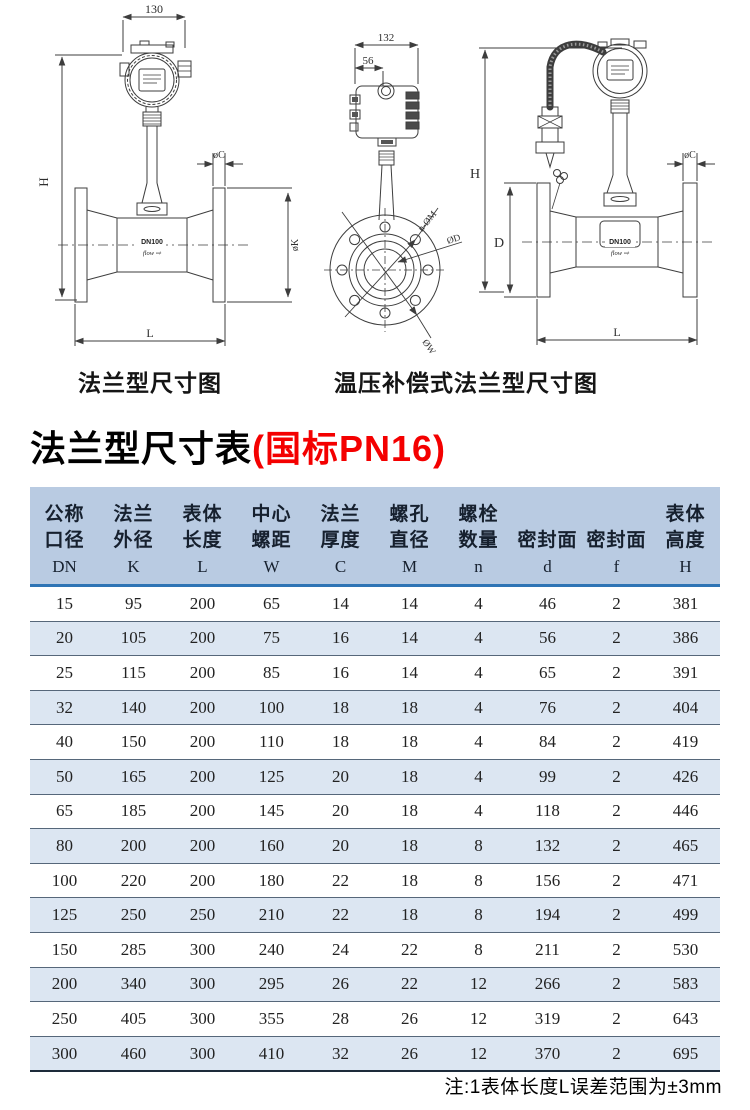 The height and width of the screenshot is (1110, 750). Describe the element at coordinates (155, 74) in the screenshot. I see `transmitter-head` at that location.